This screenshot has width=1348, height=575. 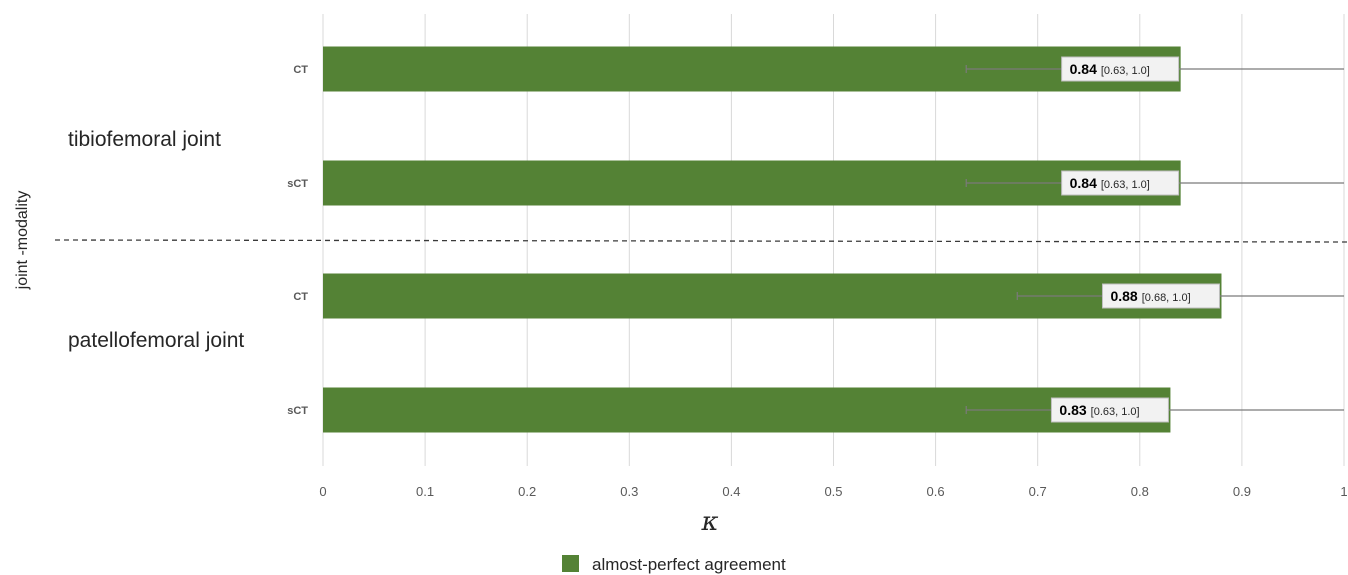 What do you see at coordinates (144, 139) in the screenshot?
I see `group-label: tibiofemoral joint` at bounding box center [144, 139].